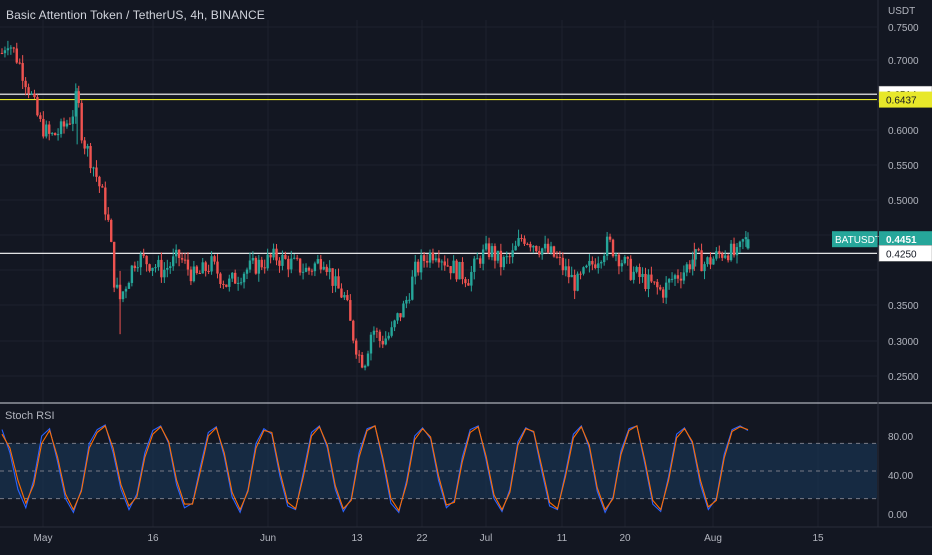 Image resolution: width=932 pixels, height=555 pixels. I want to click on price-tick-label: 0.3500, so click(903, 306).